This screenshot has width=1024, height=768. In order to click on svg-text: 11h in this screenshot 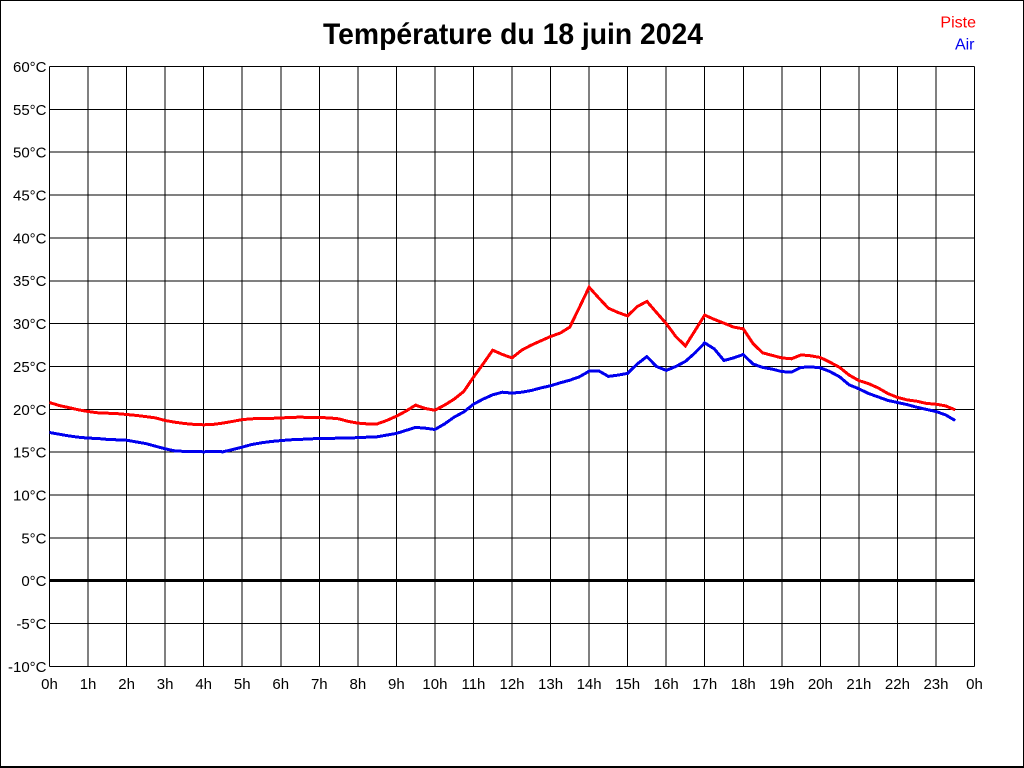, I will do `click(473, 684)`.